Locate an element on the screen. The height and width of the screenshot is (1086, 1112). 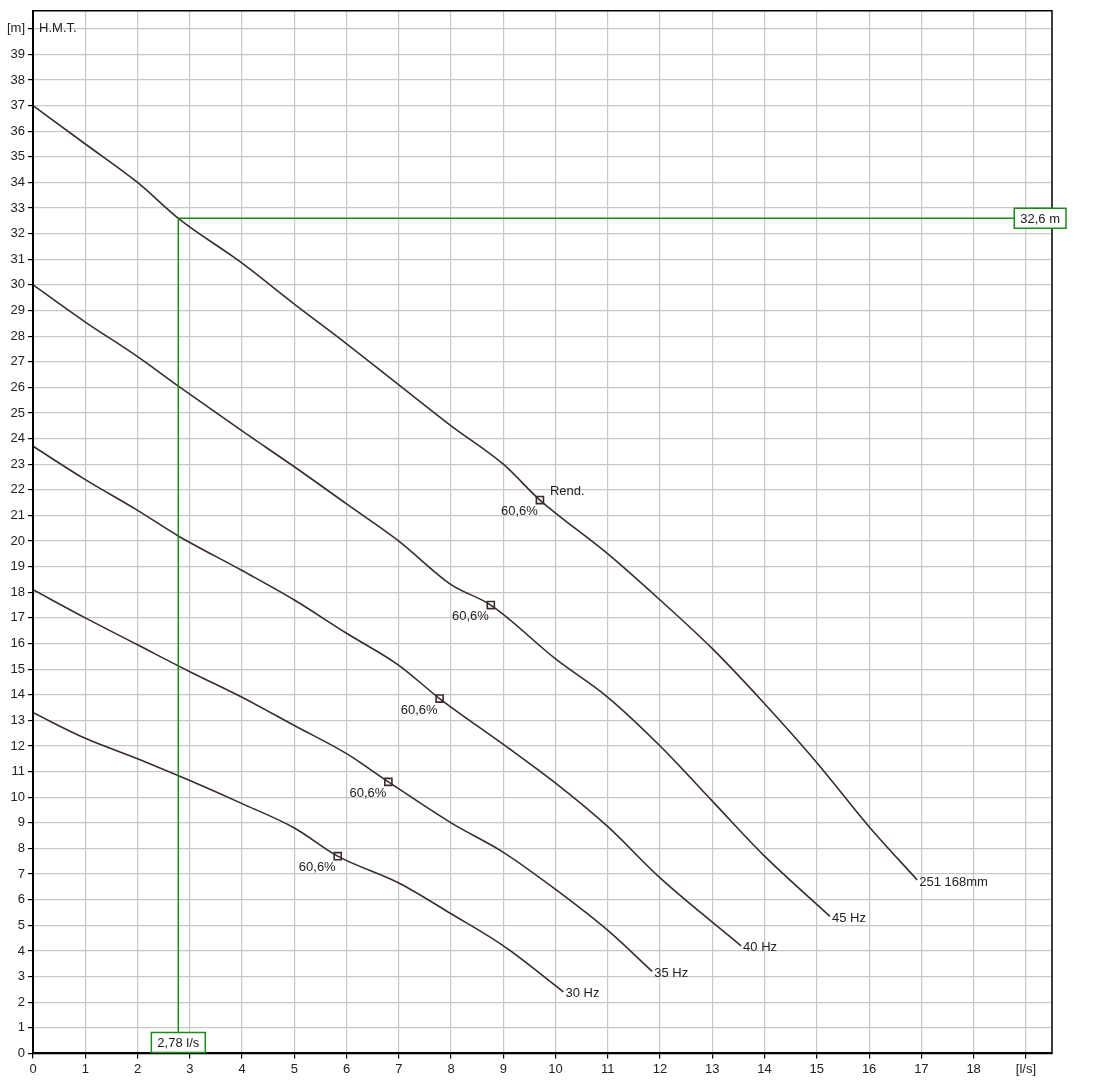
y-tick-label: 7 is located at coordinates (21, 873).